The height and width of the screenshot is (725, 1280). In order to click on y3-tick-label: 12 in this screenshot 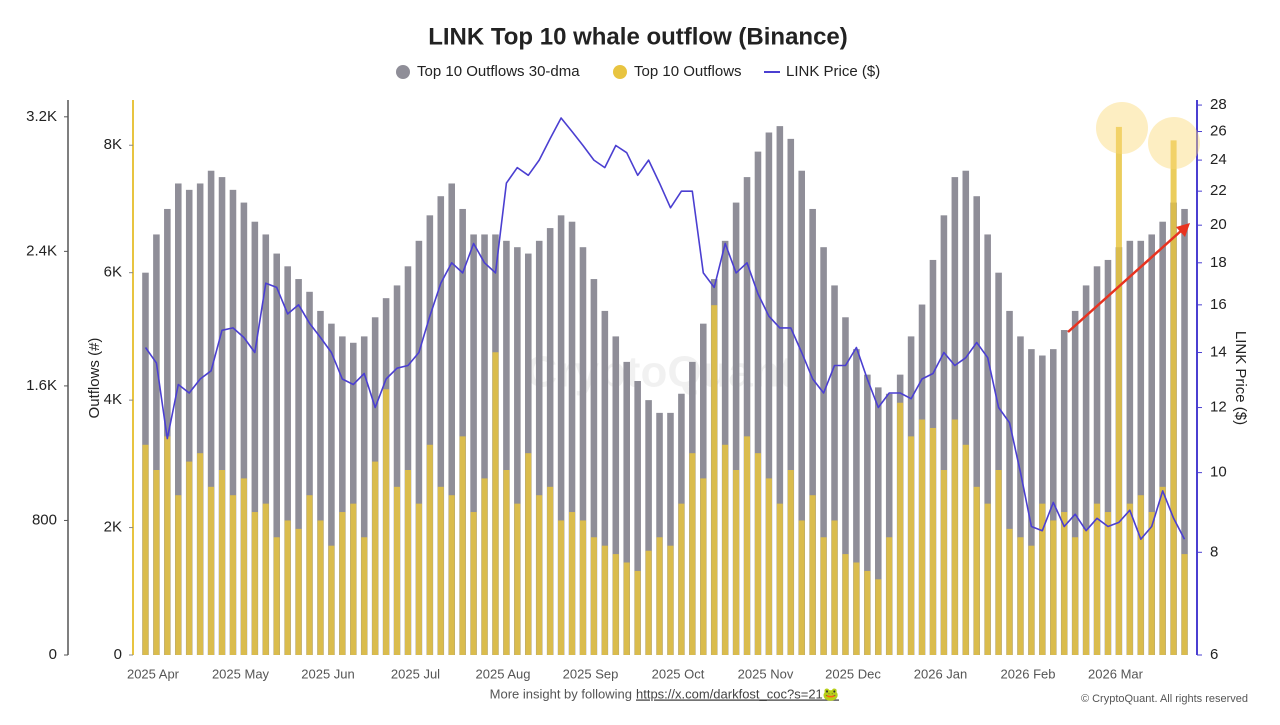, I will do `click(1218, 407)`.